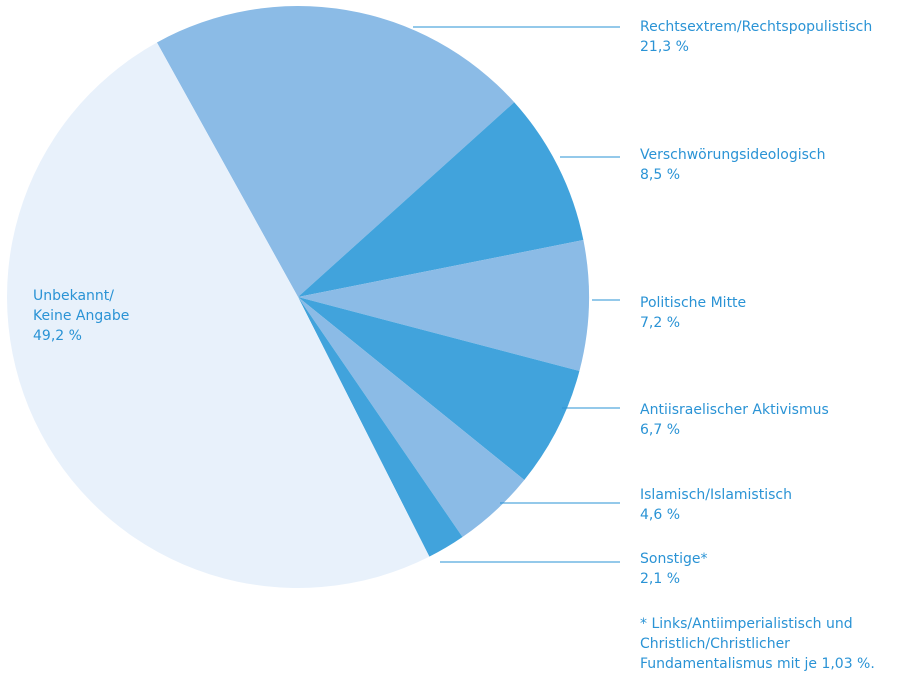 This screenshot has width=921, height=676. Describe the element at coordinates (57, 336) in the screenshot. I see `value-label: 49,2 %` at that location.